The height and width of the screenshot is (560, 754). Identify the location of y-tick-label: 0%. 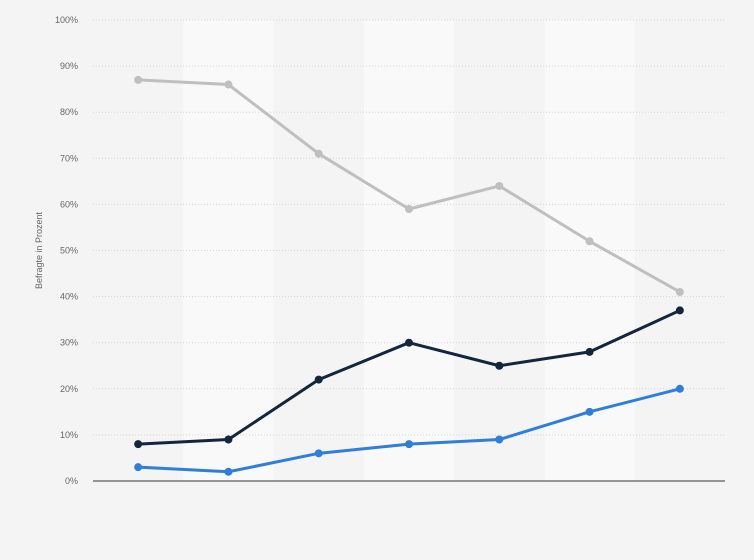
(71, 481).